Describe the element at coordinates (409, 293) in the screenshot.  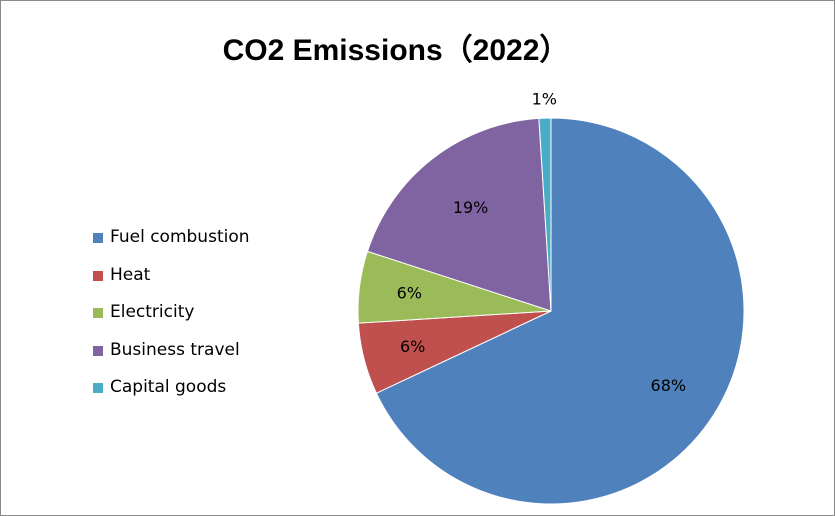
I see `data-label-electricity: 6%` at that location.